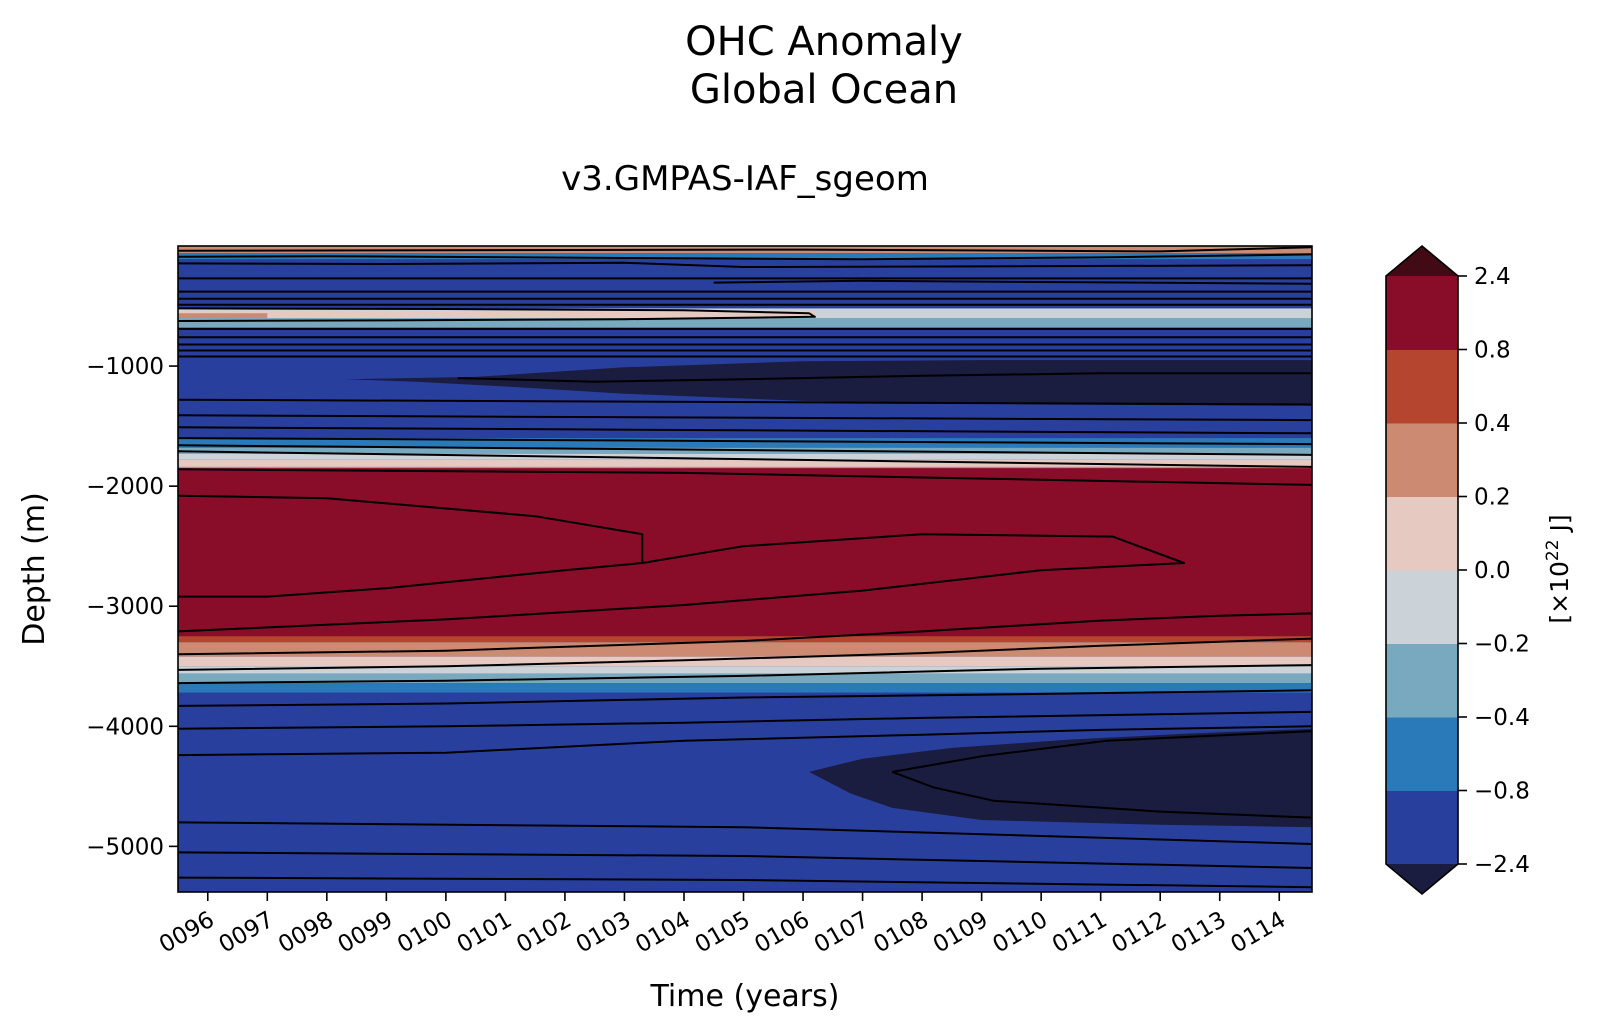  I want to click on colorbar-tick-label: 2.4, so click(1492, 277).